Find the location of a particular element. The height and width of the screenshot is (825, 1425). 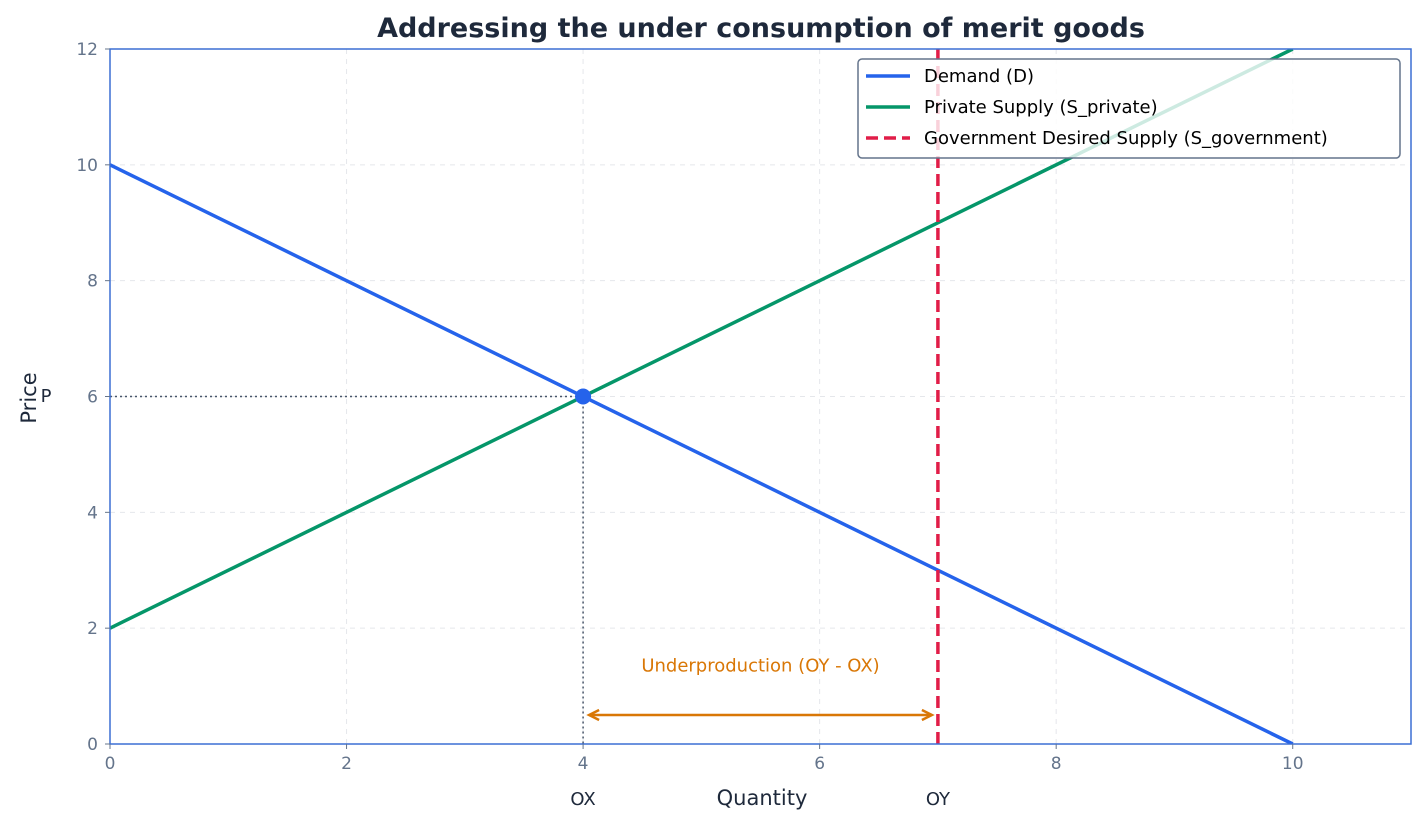

x-axis-label: Quantity is located at coordinates (762, 798).